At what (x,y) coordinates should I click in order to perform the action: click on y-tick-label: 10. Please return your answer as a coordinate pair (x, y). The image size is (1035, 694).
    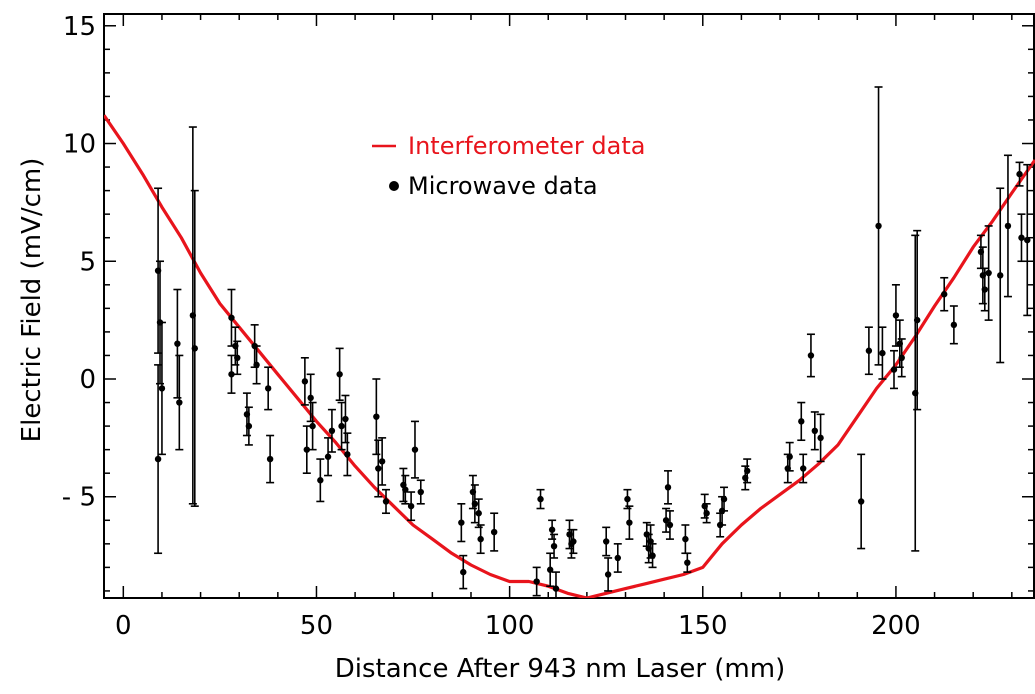
    Looking at the image, I should click on (79, 145).